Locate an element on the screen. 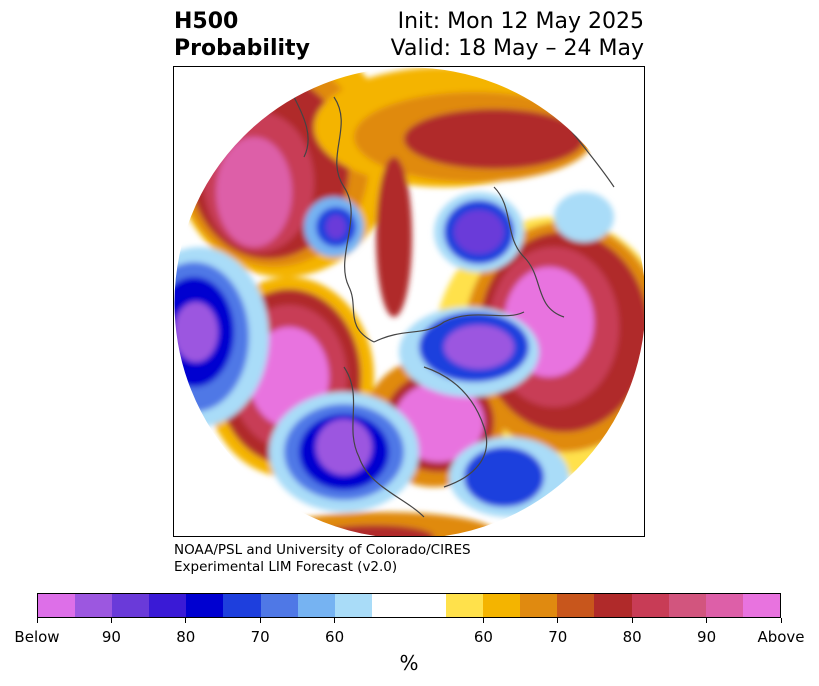  init-date: Init: Mon 12 May 2025 is located at coordinates (520, 21).